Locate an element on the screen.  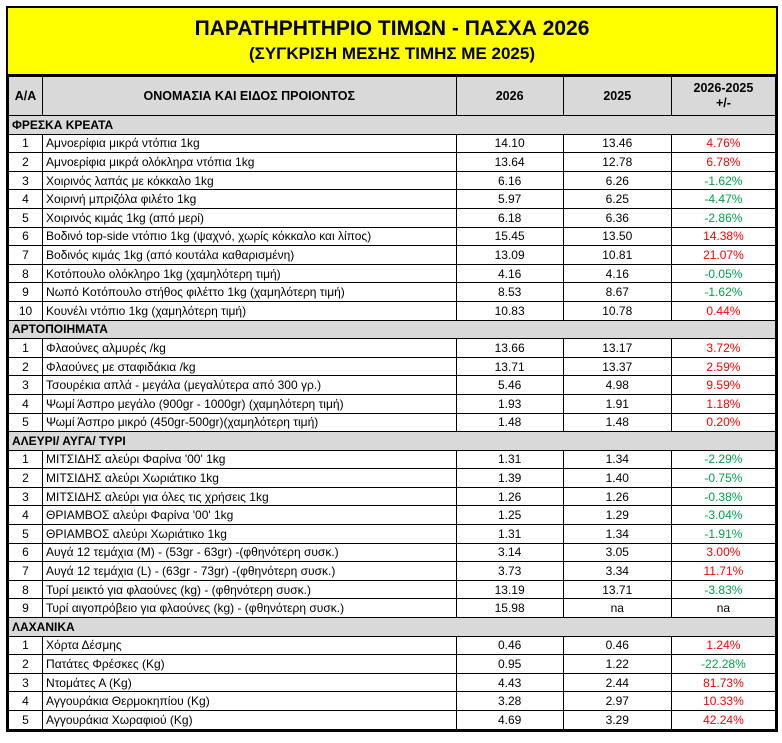
price-2025: 6.25 is located at coordinates (617, 199).